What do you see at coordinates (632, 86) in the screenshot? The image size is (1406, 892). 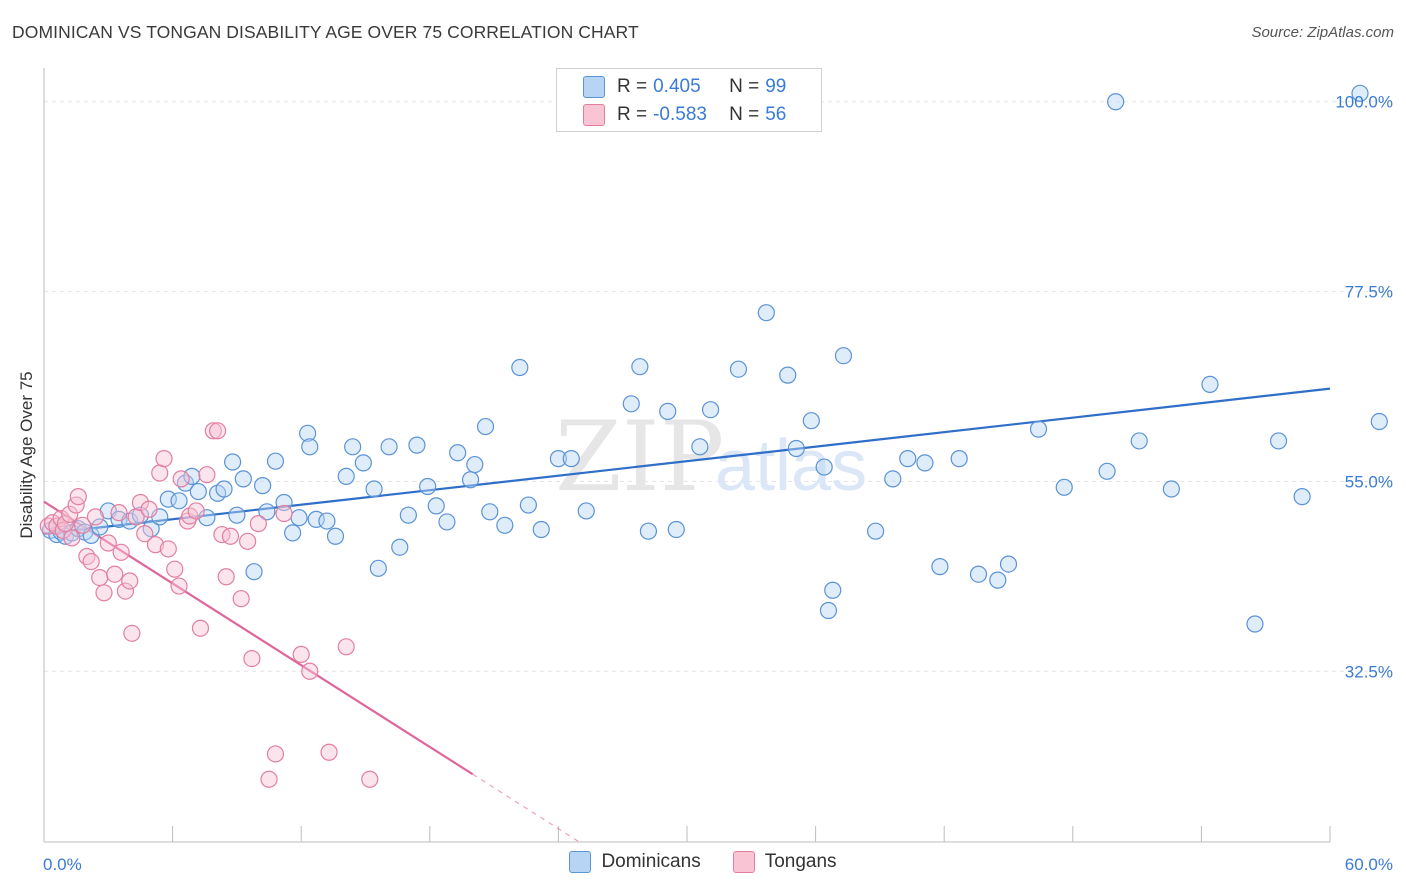 I see `legend-r-label: R =` at bounding box center [632, 86].